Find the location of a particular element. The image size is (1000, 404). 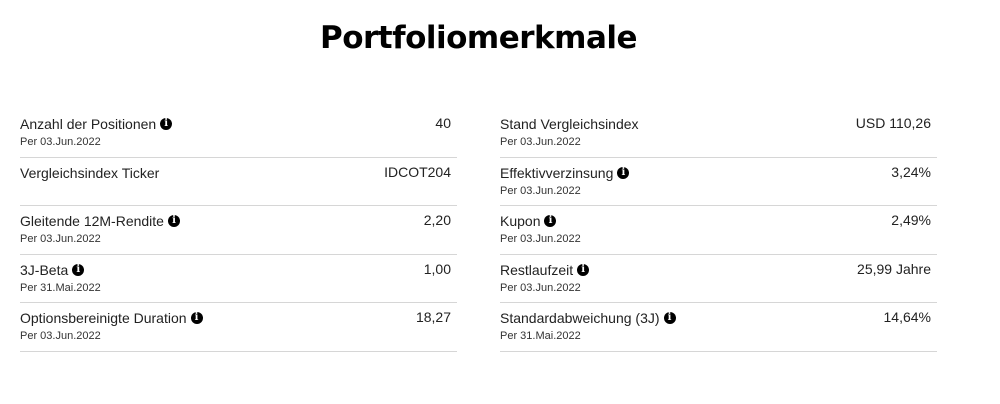

metric-label: Anzahl der Positionen i is located at coordinates (96, 124).